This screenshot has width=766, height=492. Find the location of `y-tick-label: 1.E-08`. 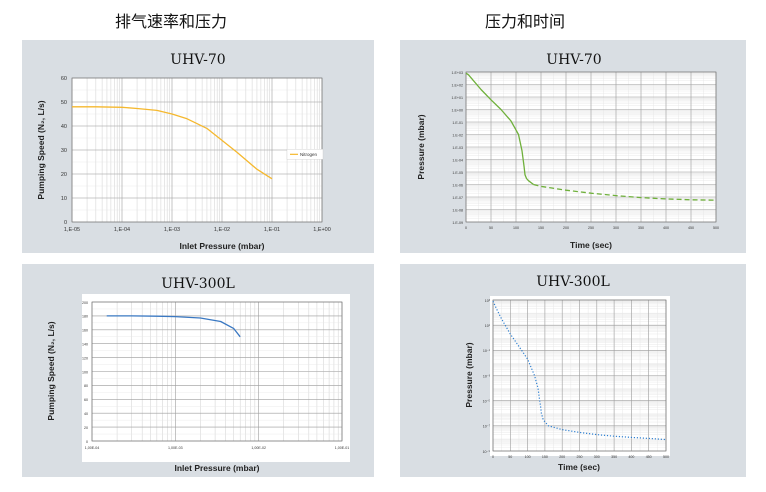

y-tick-label: 1.E-08 is located at coordinates (457, 210).